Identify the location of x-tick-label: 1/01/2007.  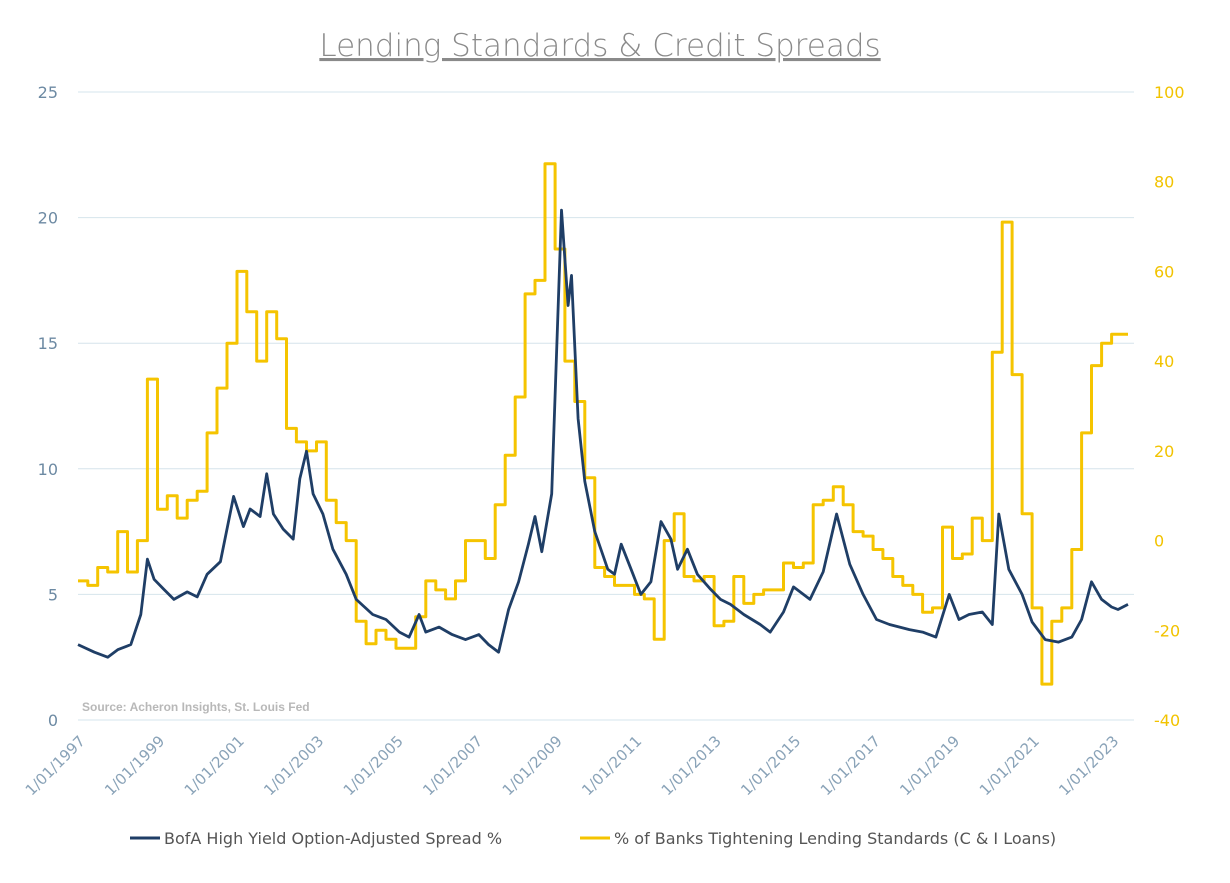
(452, 765).